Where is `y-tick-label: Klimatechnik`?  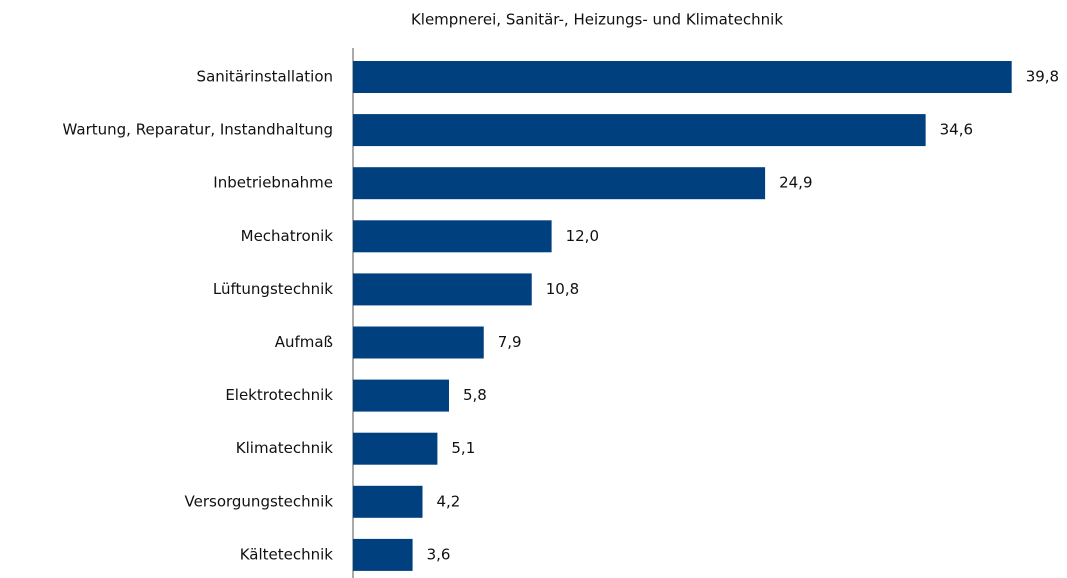
y-tick-label: Klimatechnik is located at coordinates (285, 448).